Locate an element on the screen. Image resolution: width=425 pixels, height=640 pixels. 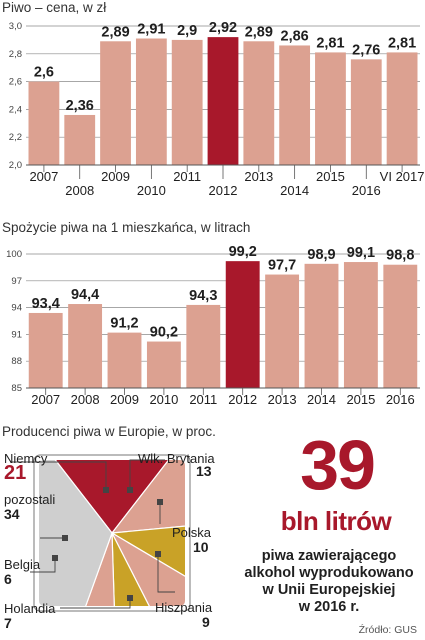
pie-label-belgia: Belgia 6 is located at coordinates (22, 572).